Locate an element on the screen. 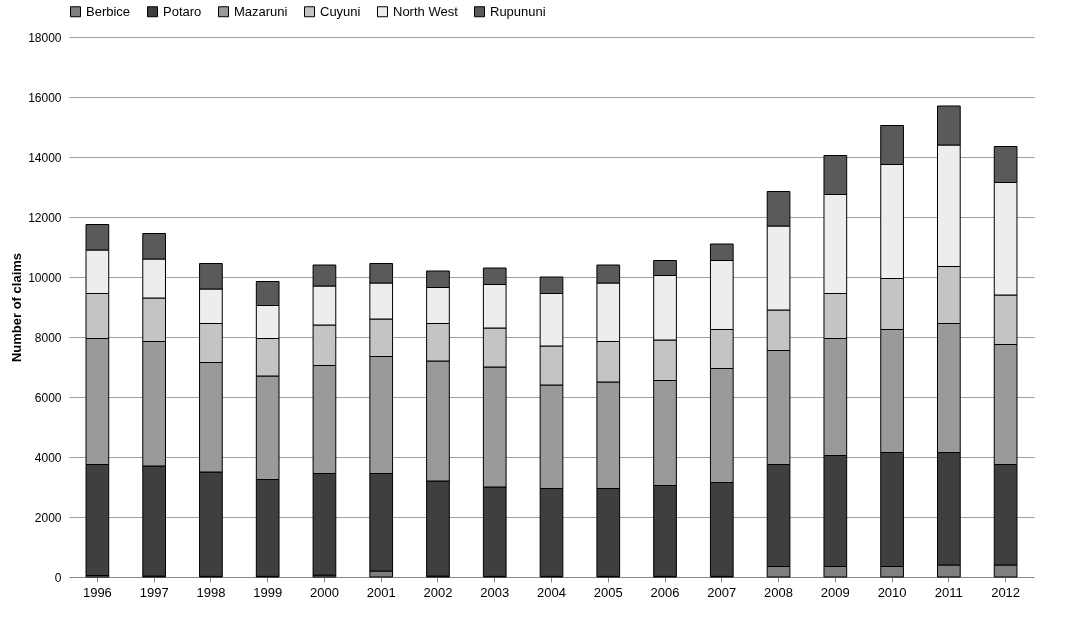  x-tick-label: 2003 is located at coordinates (495, 592).